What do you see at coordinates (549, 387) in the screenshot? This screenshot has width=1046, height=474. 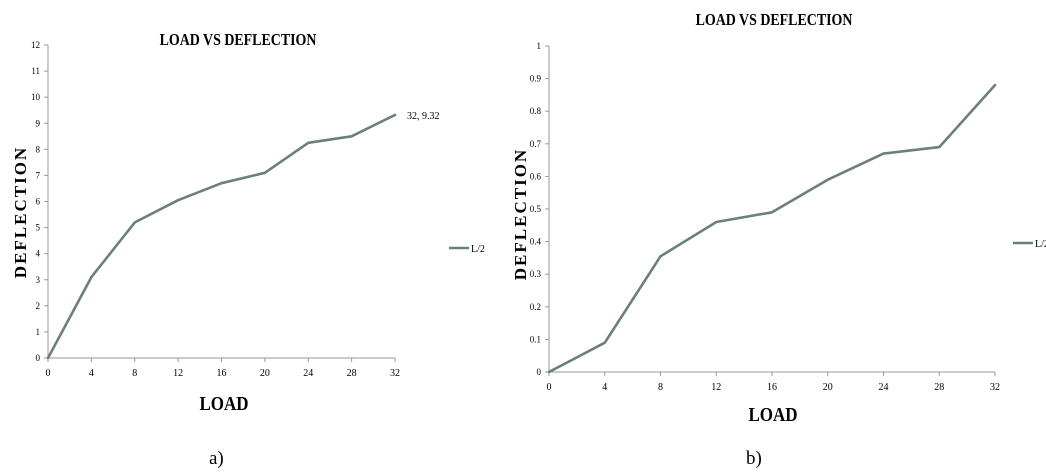 I see `chart-b-x-tick-label: 0` at bounding box center [549, 387].